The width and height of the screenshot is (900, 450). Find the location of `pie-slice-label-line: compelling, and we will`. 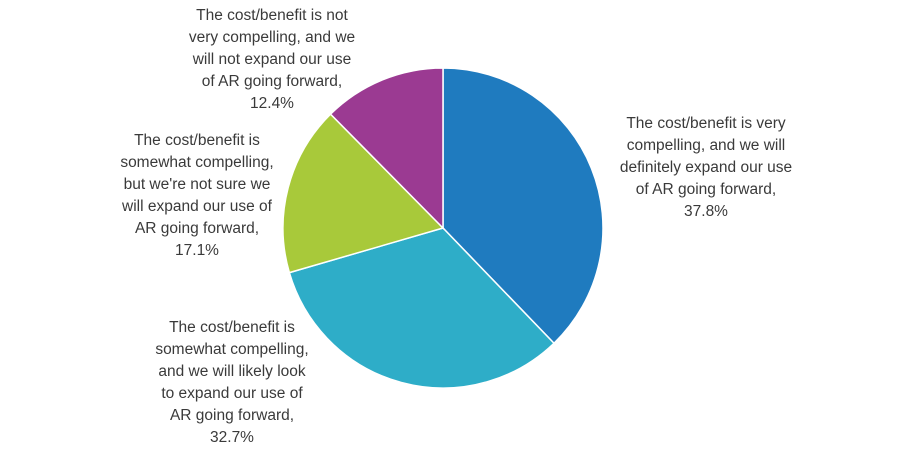

pie-slice-label-line: compelling, and we will is located at coordinates (706, 145).